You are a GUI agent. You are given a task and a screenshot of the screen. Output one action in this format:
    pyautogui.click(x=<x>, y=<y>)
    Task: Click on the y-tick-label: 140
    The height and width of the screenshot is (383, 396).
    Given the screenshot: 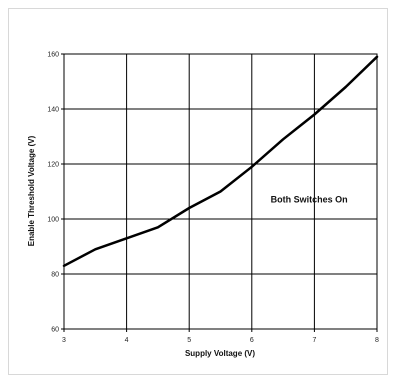 What is the action you would take?
    pyautogui.click(x=53, y=110)
    